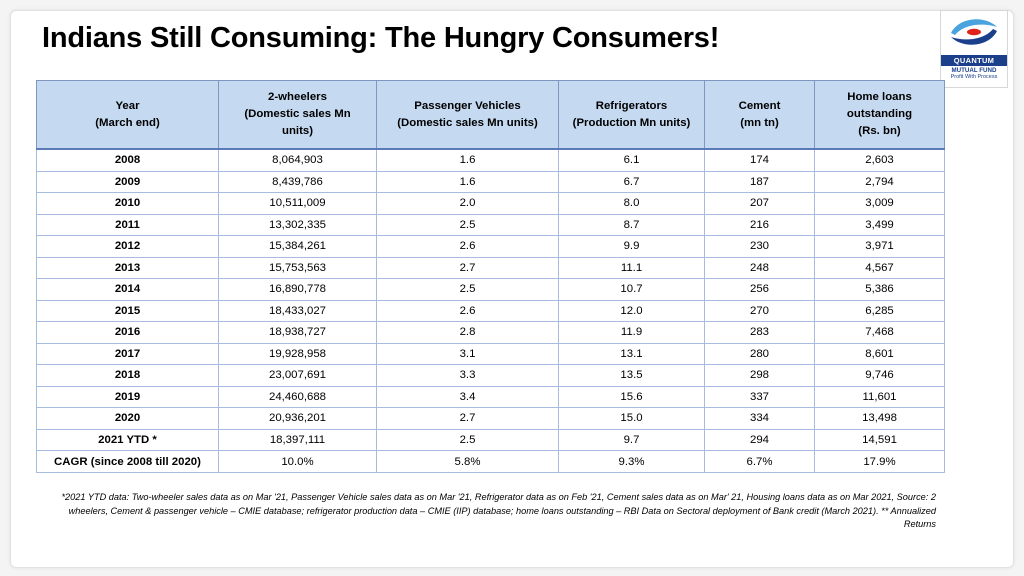 The width and height of the screenshot is (1024, 576). Describe the element at coordinates (879, 203) in the screenshot. I see `cell-home-loans: 3,009` at that location.